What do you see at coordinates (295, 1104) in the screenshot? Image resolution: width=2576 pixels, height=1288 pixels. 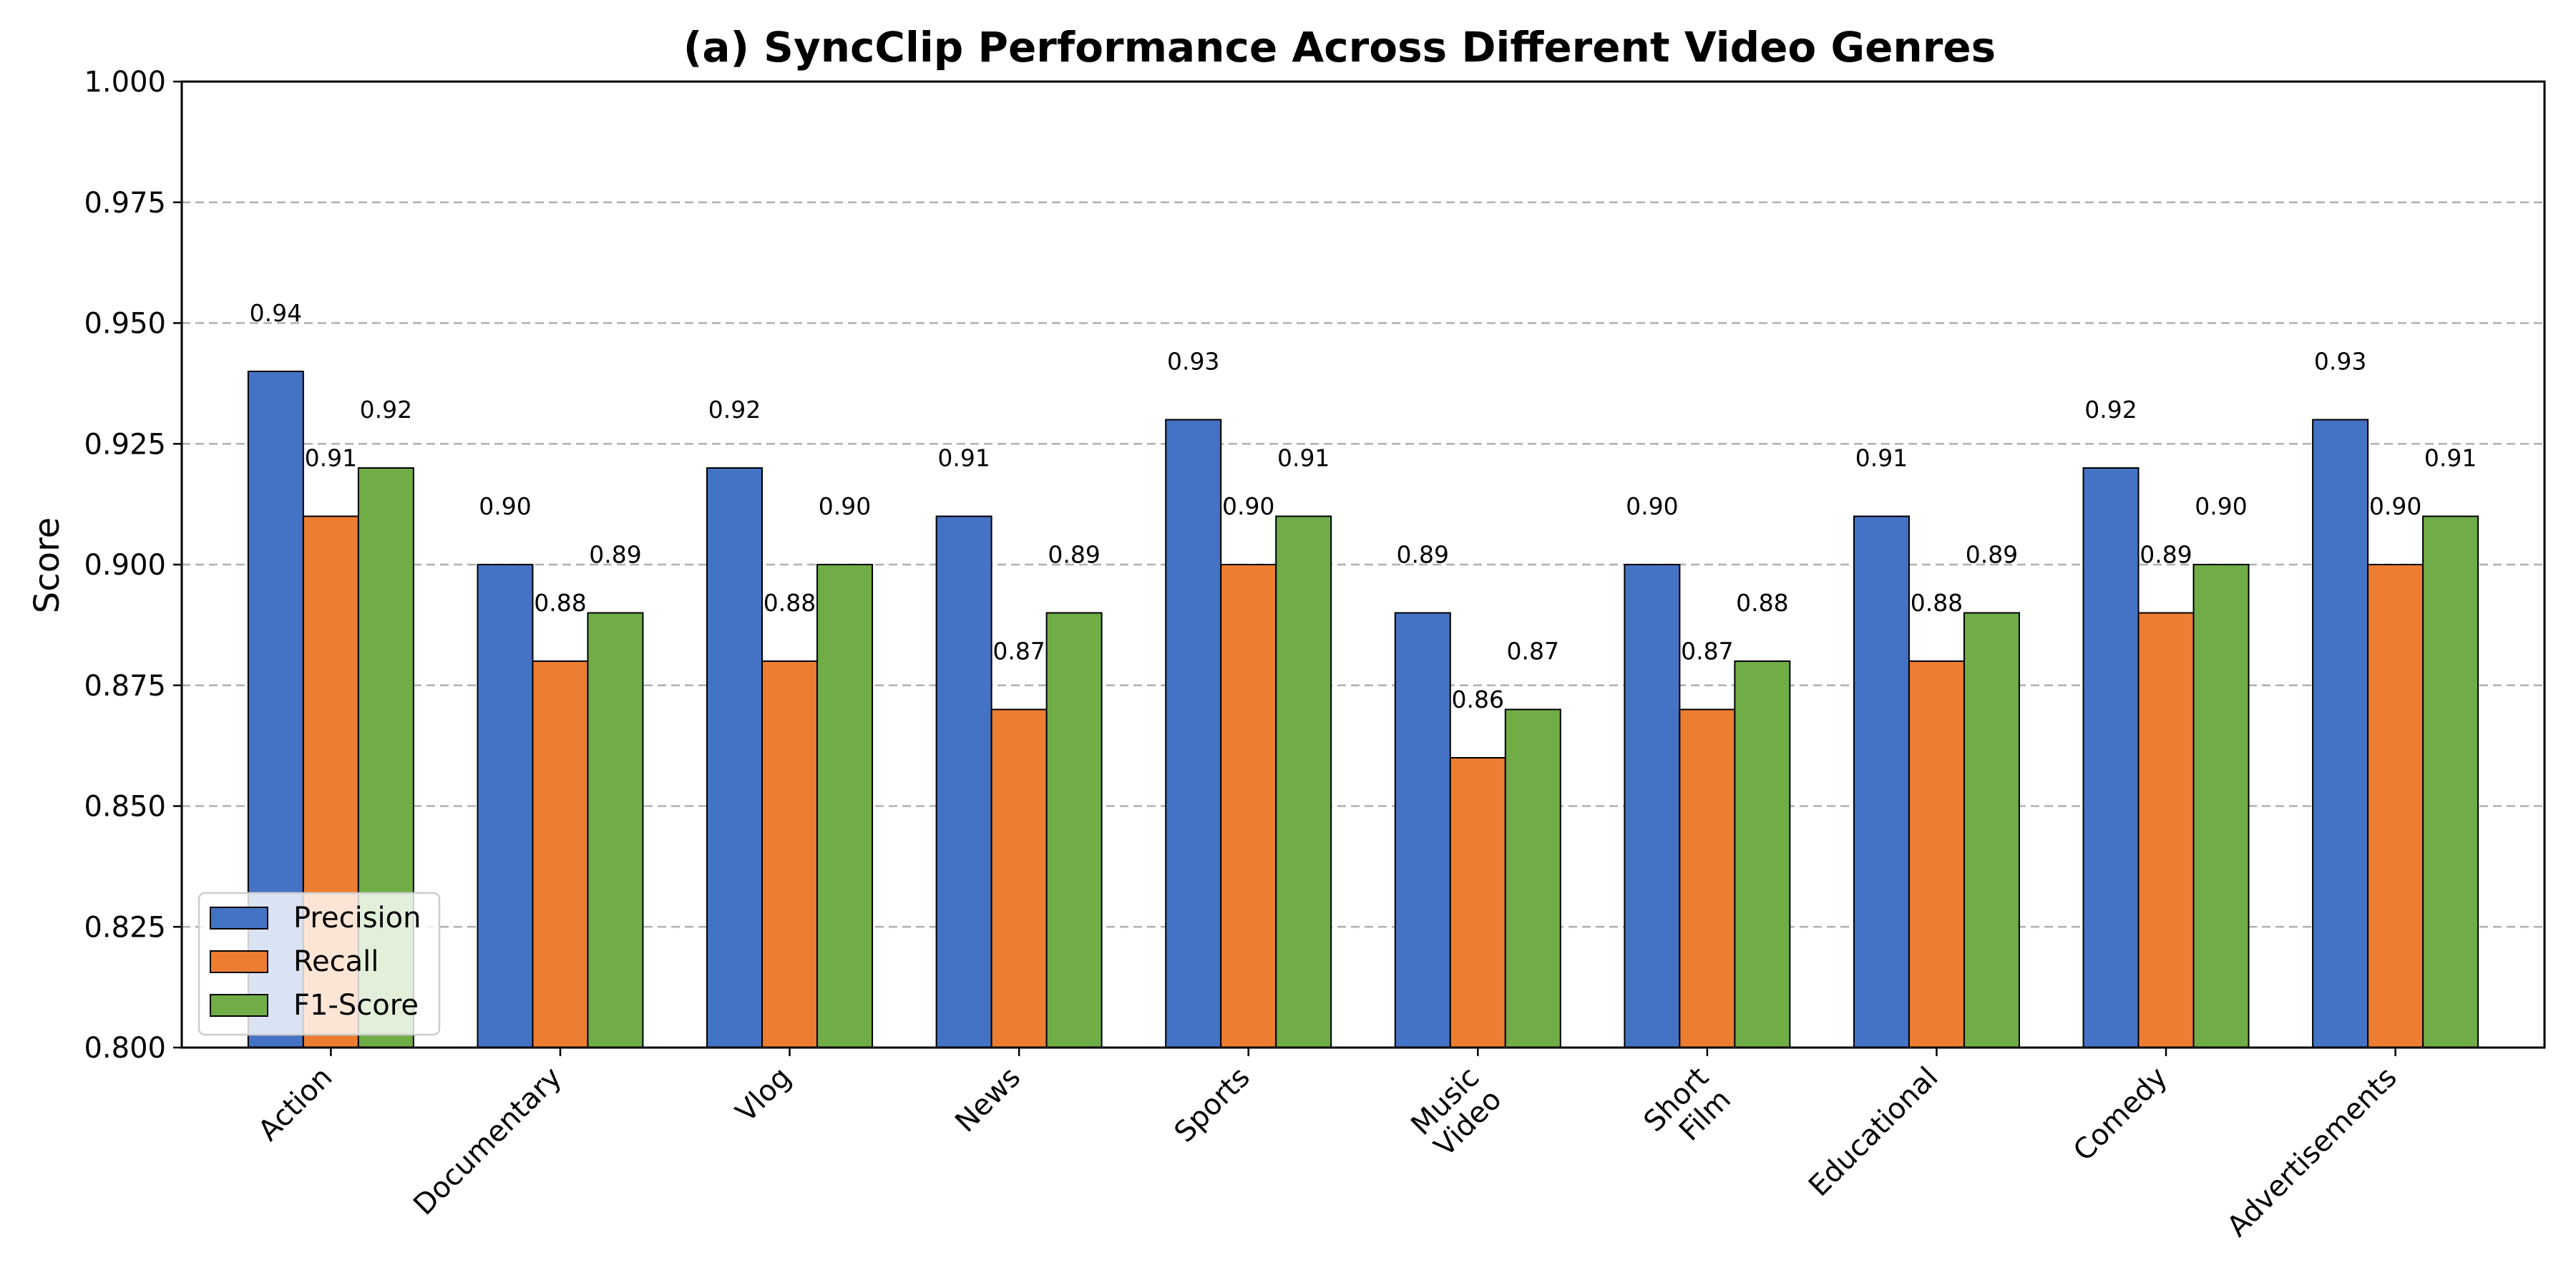 I see `x-tick-label: Action` at bounding box center [295, 1104].